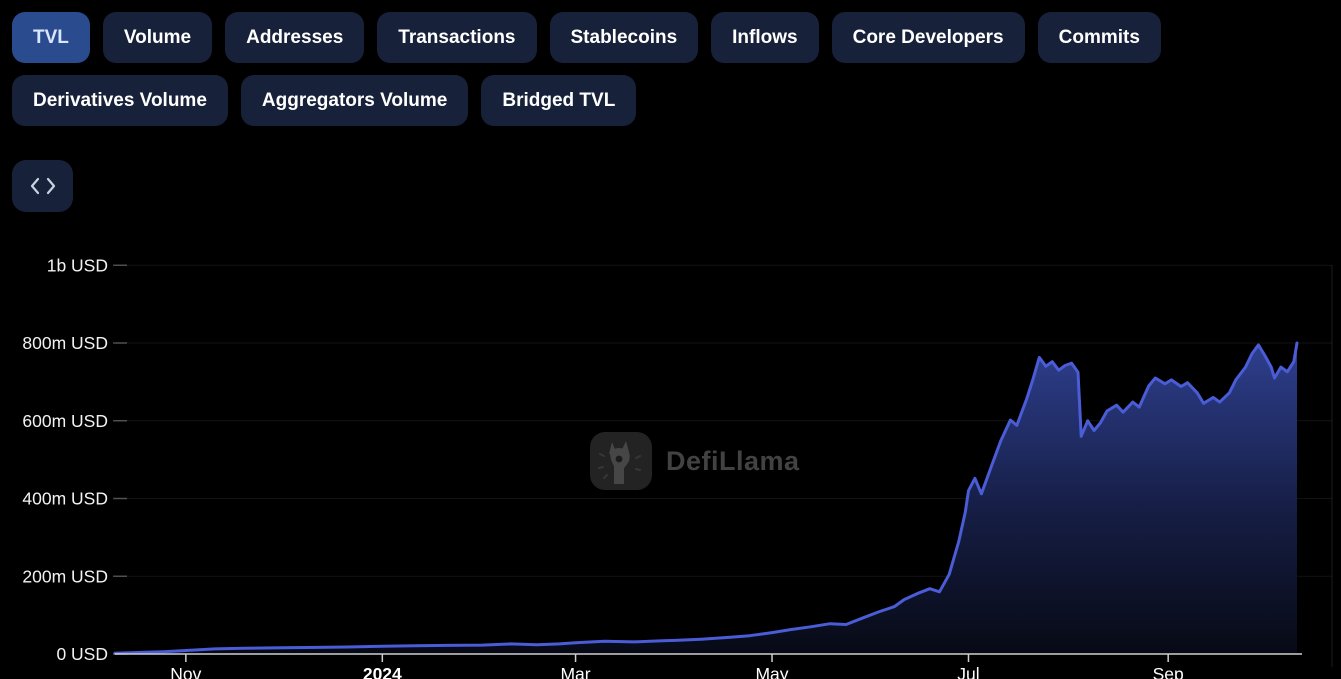 The width and height of the screenshot is (1341, 679). Describe the element at coordinates (82, 654) in the screenshot. I see `y-tick-label: 0 USD` at that location.